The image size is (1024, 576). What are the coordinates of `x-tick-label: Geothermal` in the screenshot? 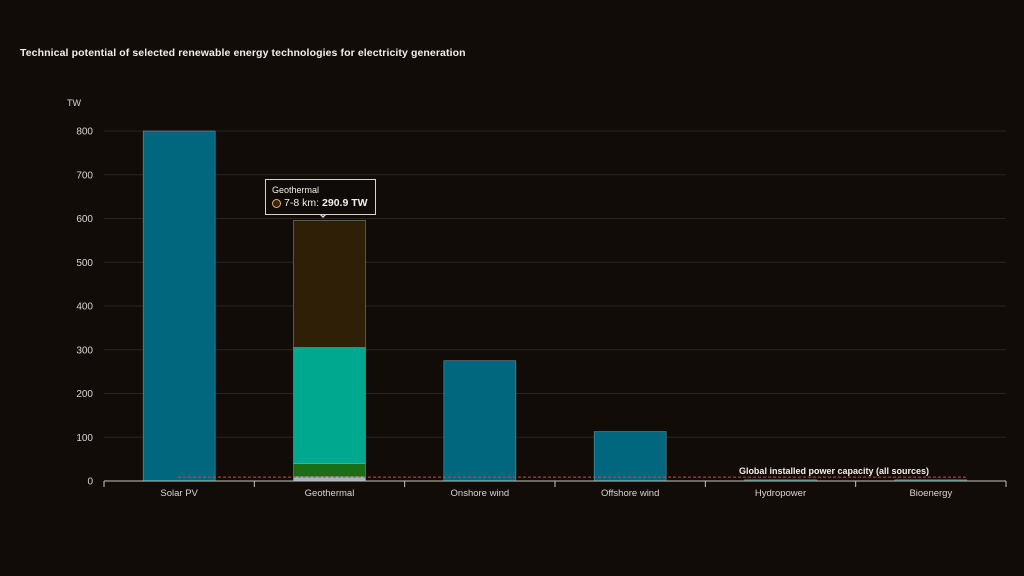 It's located at (330, 493).